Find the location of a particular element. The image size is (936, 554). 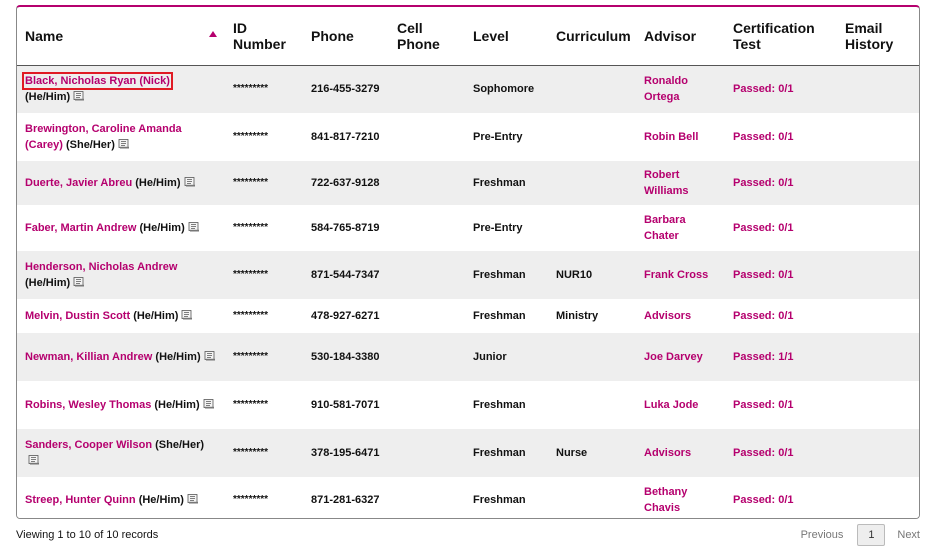

advisor-link: Joe Darvey is located at coordinates (673, 357).